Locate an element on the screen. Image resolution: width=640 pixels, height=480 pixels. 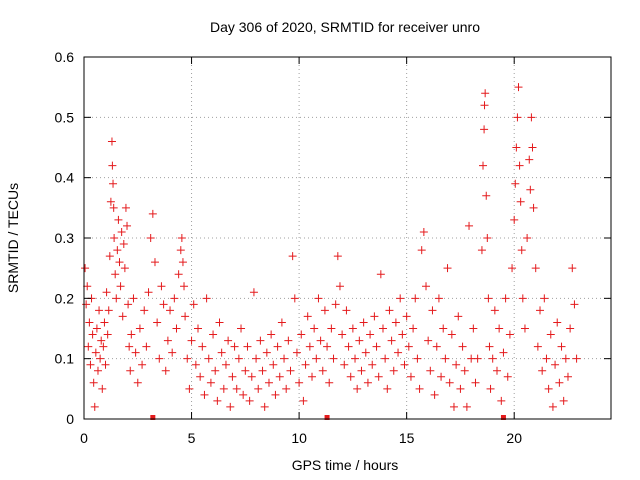
gap-marker is located at coordinates (327, 417).